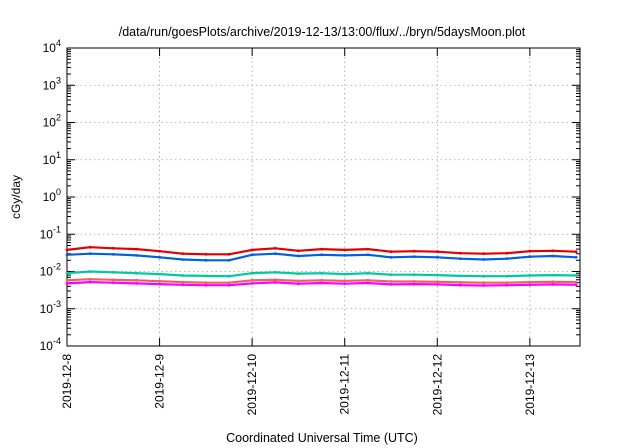 This screenshot has width=640, height=448. Describe the element at coordinates (52, 46) in the screenshot. I see `y-tick-label: 10⁴` at that location.